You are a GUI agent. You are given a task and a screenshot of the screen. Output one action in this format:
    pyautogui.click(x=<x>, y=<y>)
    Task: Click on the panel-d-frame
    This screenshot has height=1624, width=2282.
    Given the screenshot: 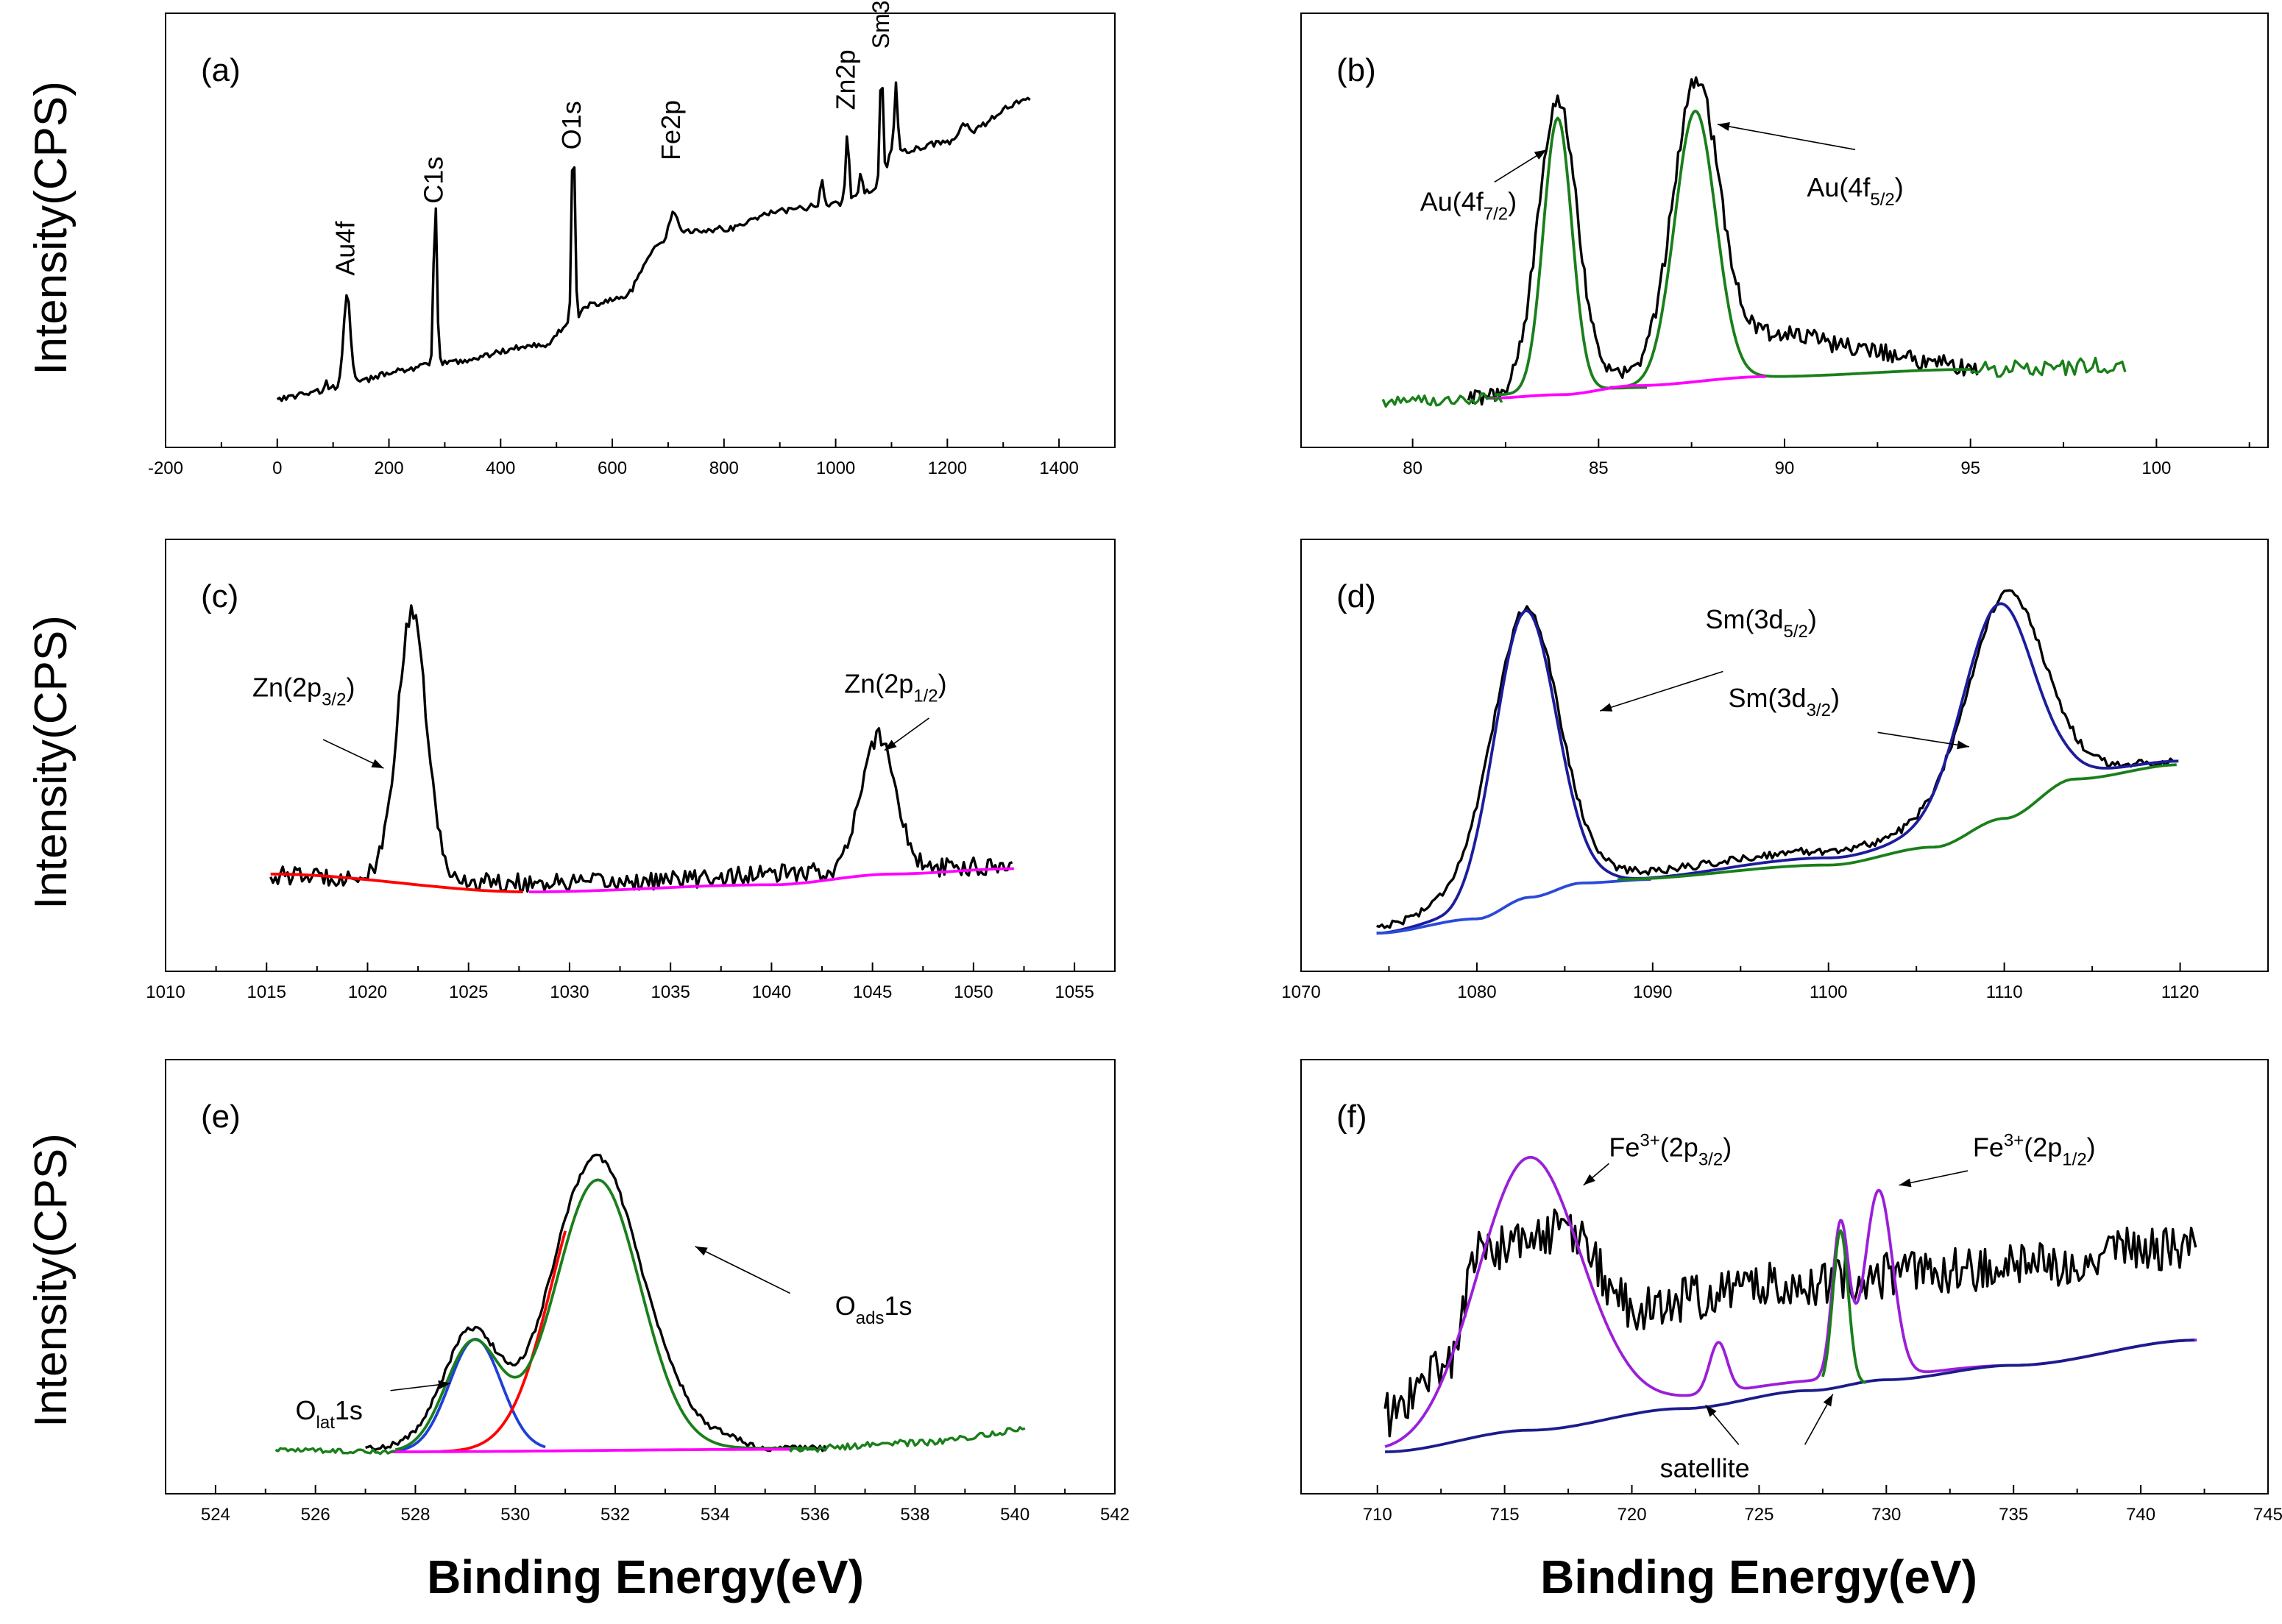 What is the action you would take?
    pyautogui.click(x=1784, y=756)
    